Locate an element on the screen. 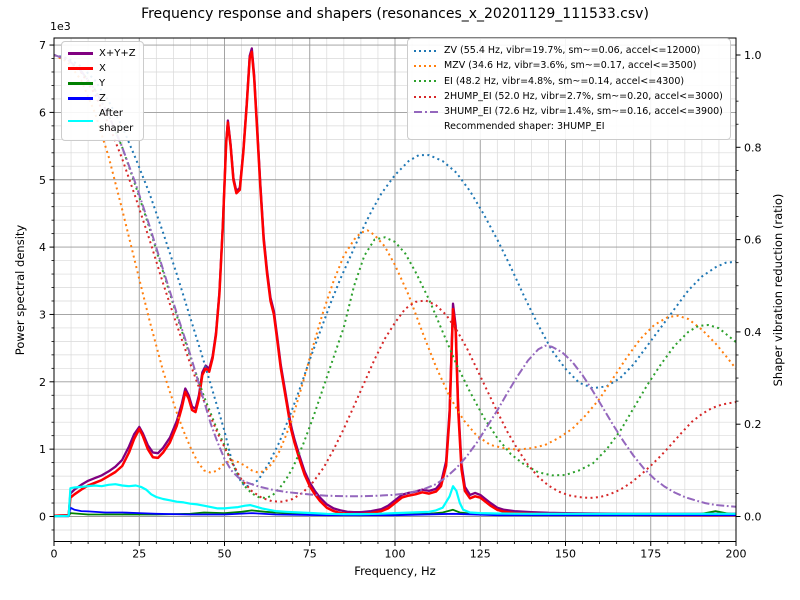 This screenshot has width=800, height=600. psd-legend-item: X+Y+Z is located at coordinates (102, 53).